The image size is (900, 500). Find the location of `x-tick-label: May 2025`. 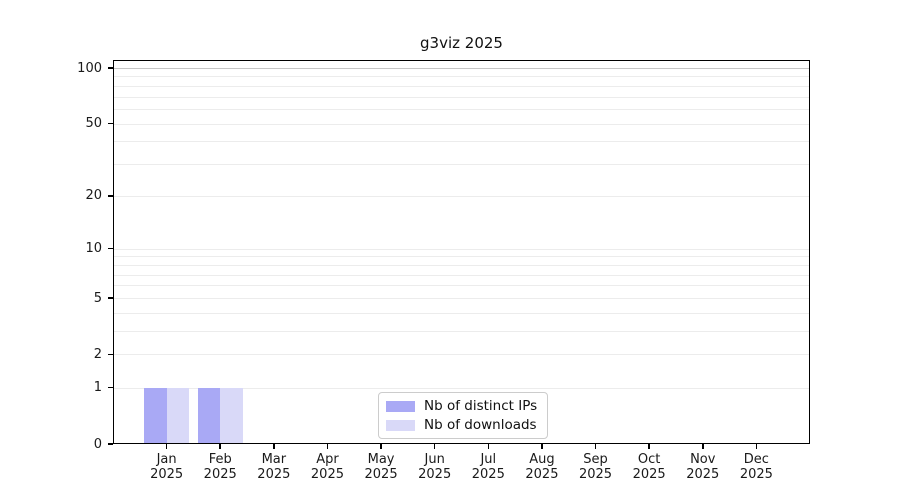

x-tick-label: May 2025 is located at coordinates (381, 467).